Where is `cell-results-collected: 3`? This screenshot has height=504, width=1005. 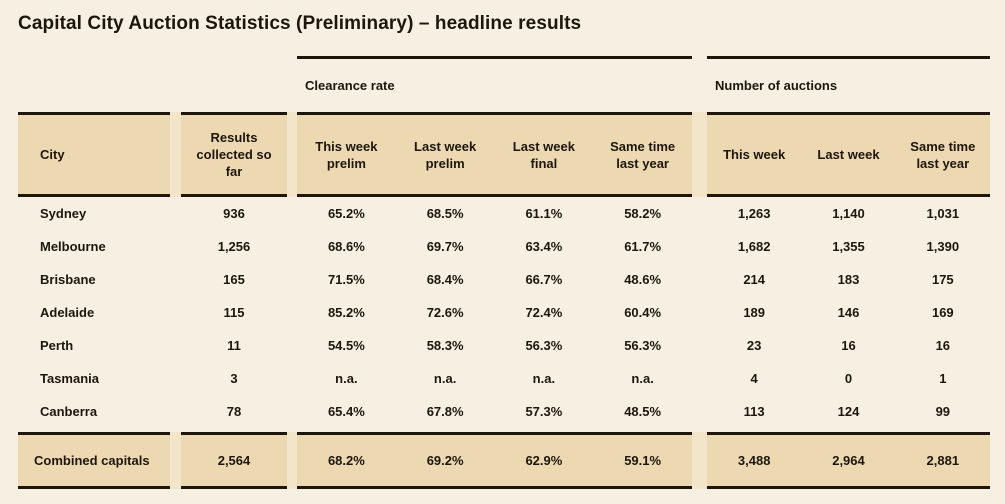 cell-results-collected: 3 is located at coordinates (234, 378).